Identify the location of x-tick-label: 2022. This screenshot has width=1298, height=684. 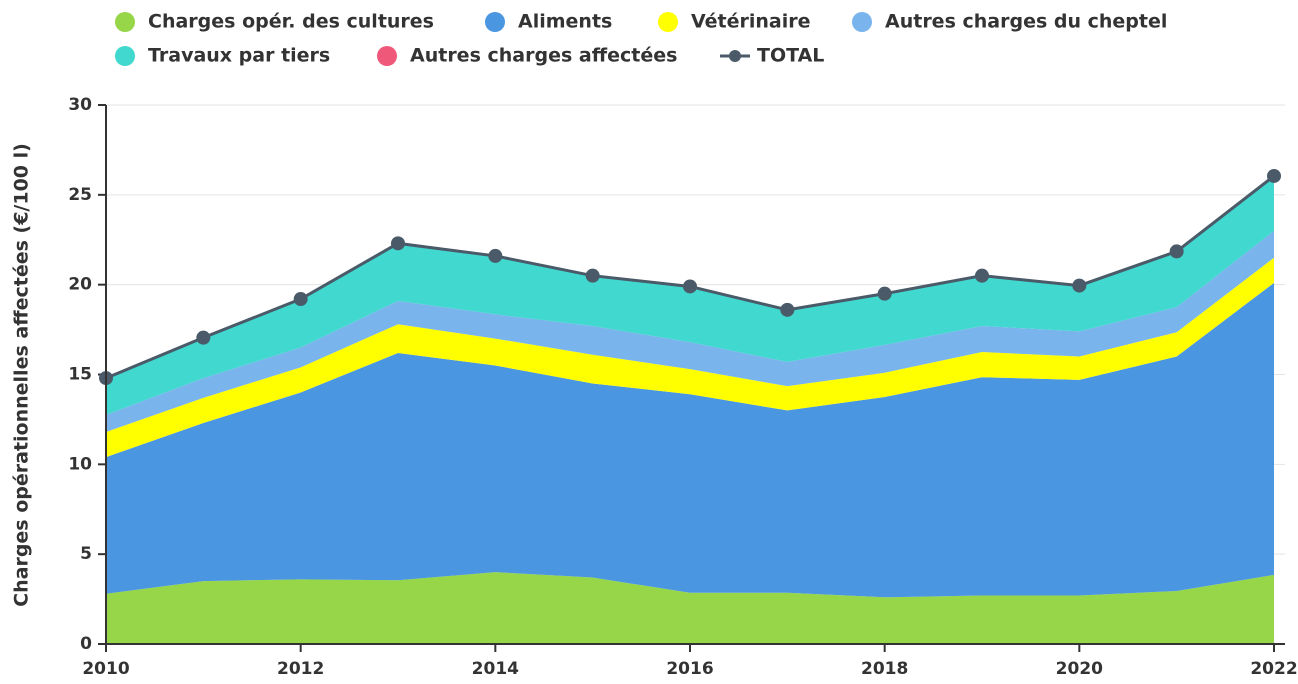
(1273, 669).